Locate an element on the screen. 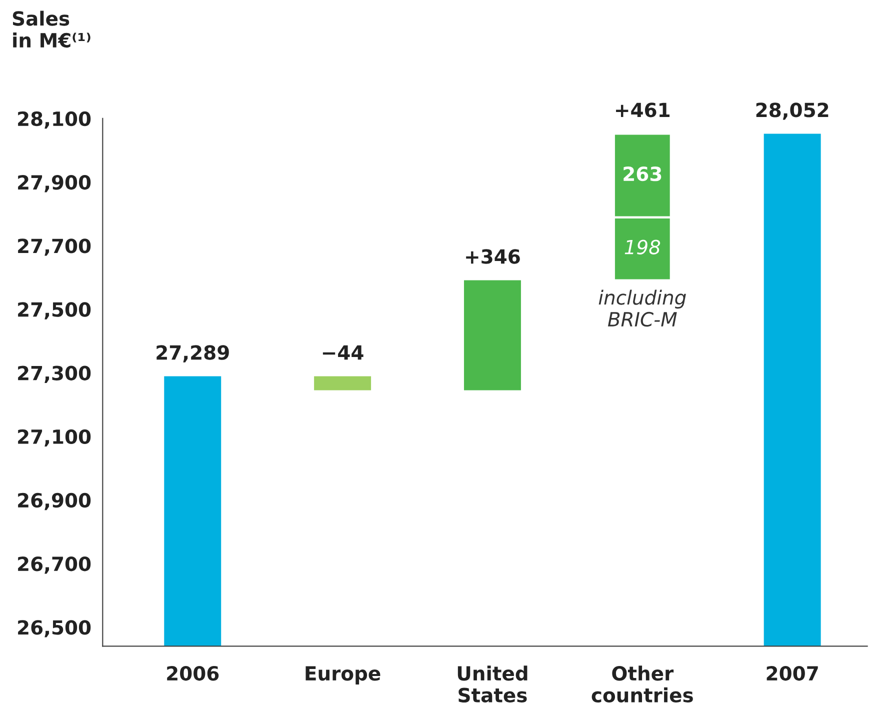 The height and width of the screenshot is (718, 885). data-label: 27,289 is located at coordinates (192, 353).